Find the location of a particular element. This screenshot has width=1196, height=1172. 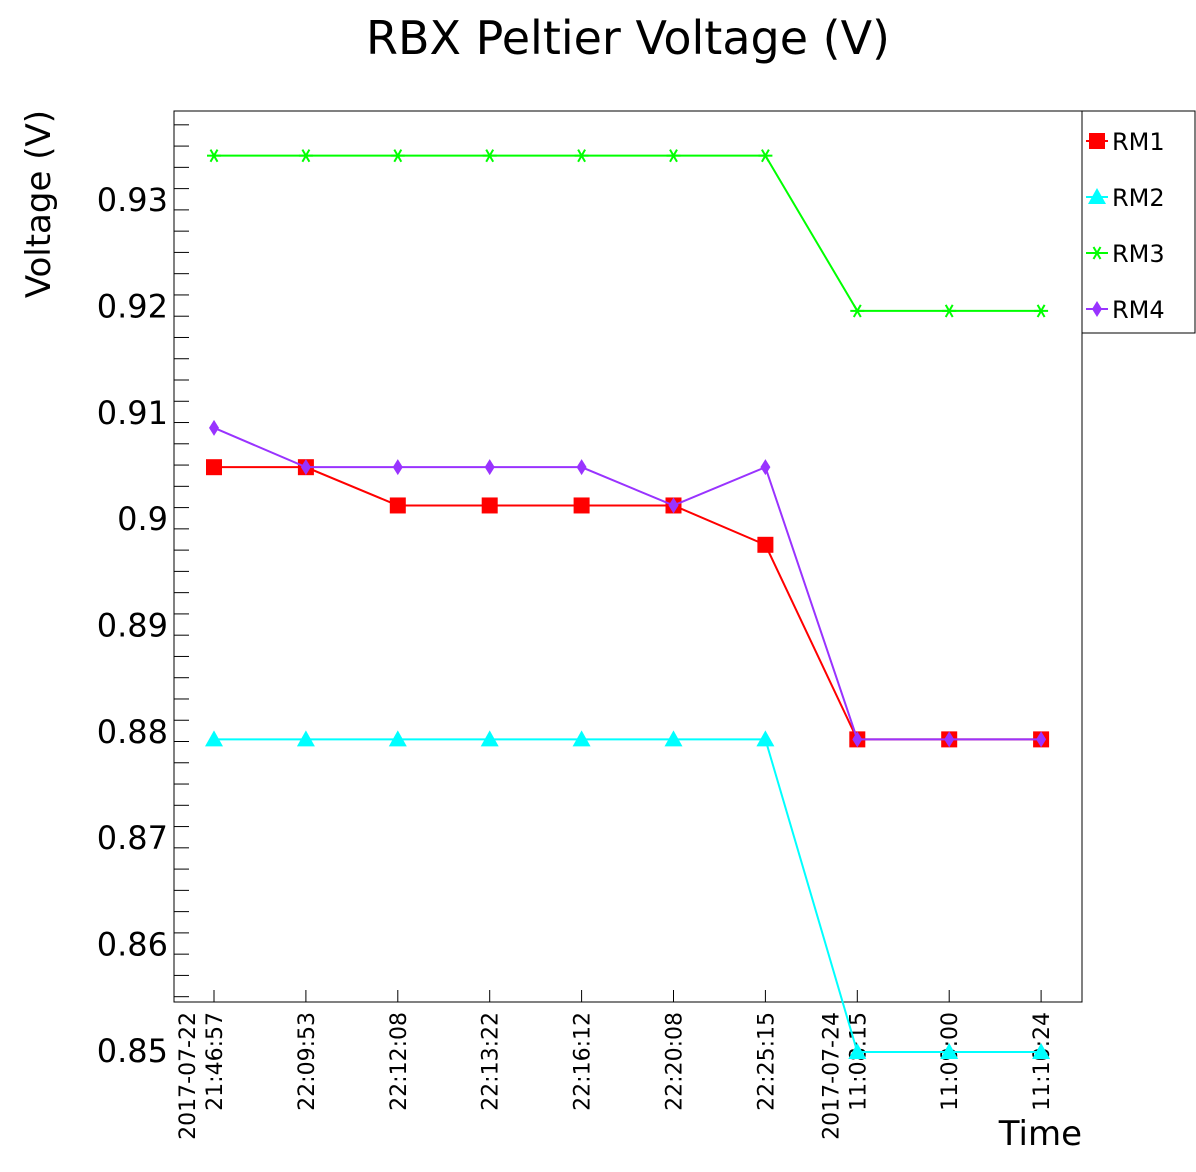

x-tick-label: 22:25:15 is located at coordinates (766, 1061).